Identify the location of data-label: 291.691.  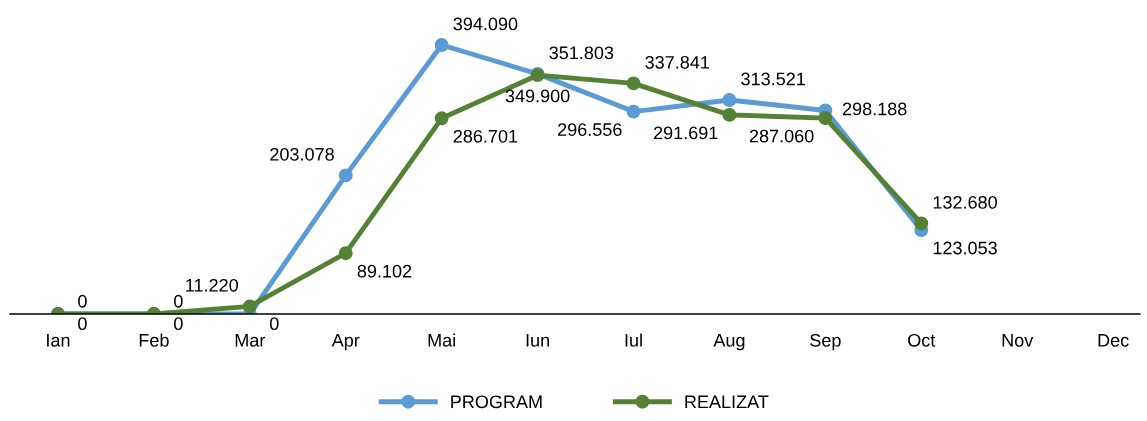
(685, 133).